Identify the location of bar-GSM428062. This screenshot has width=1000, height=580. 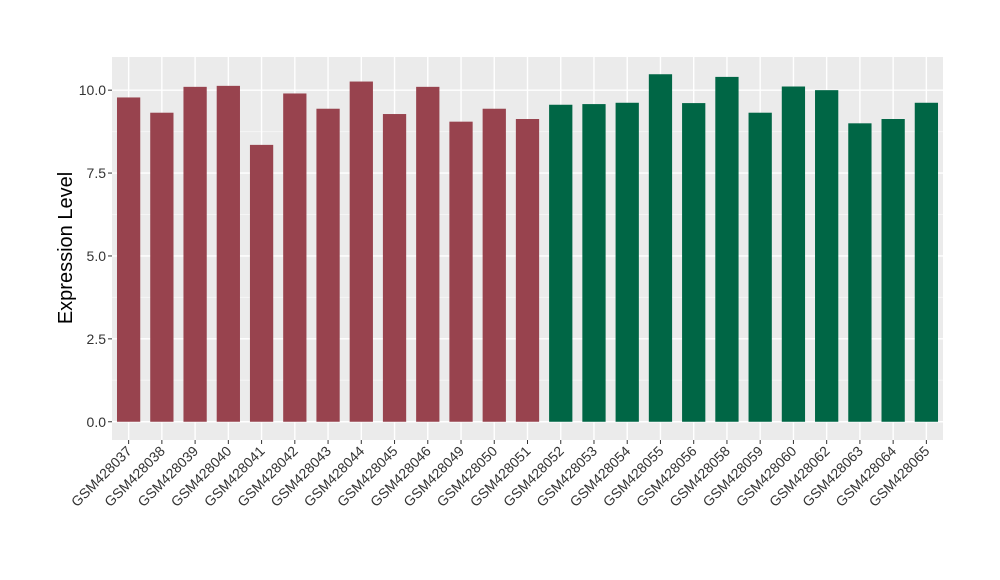
(827, 256).